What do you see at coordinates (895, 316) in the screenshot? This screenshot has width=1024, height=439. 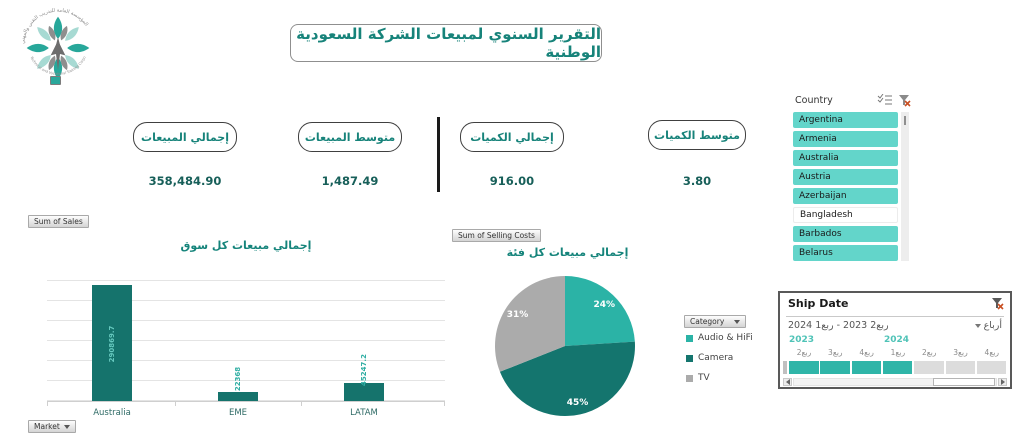 I see `timeline-separator` at bounding box center [895, 316].